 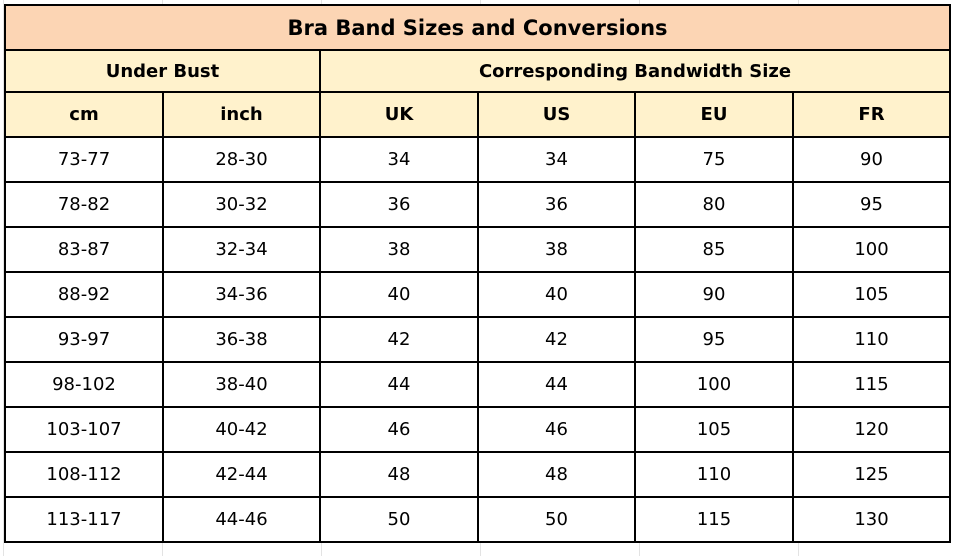 I want to click on cell-inch: 36-38, so click(x=241, y=339).